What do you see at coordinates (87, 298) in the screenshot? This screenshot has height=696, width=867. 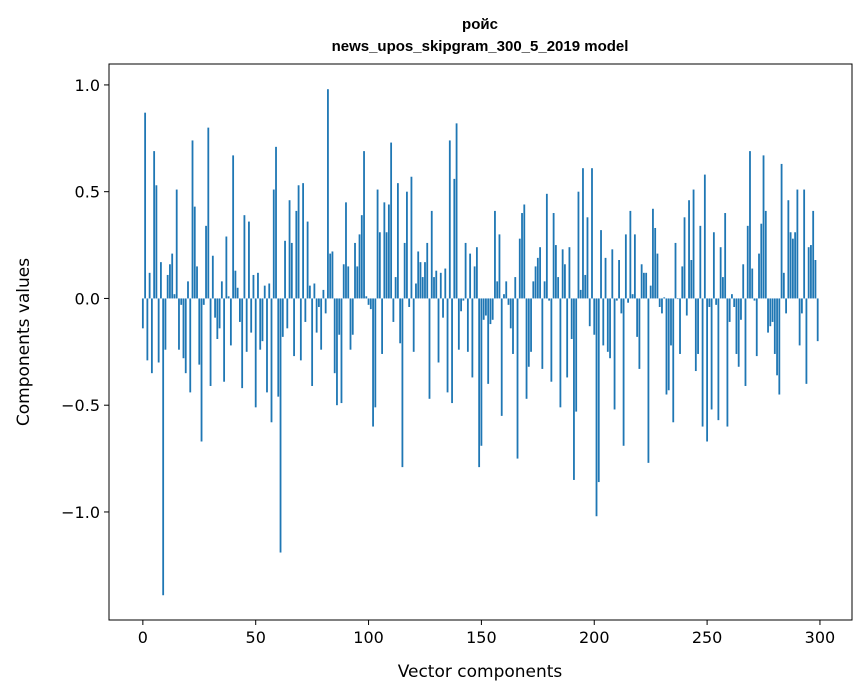 I see `y-tick-label: 0.0` at bounding box center [87, 298].